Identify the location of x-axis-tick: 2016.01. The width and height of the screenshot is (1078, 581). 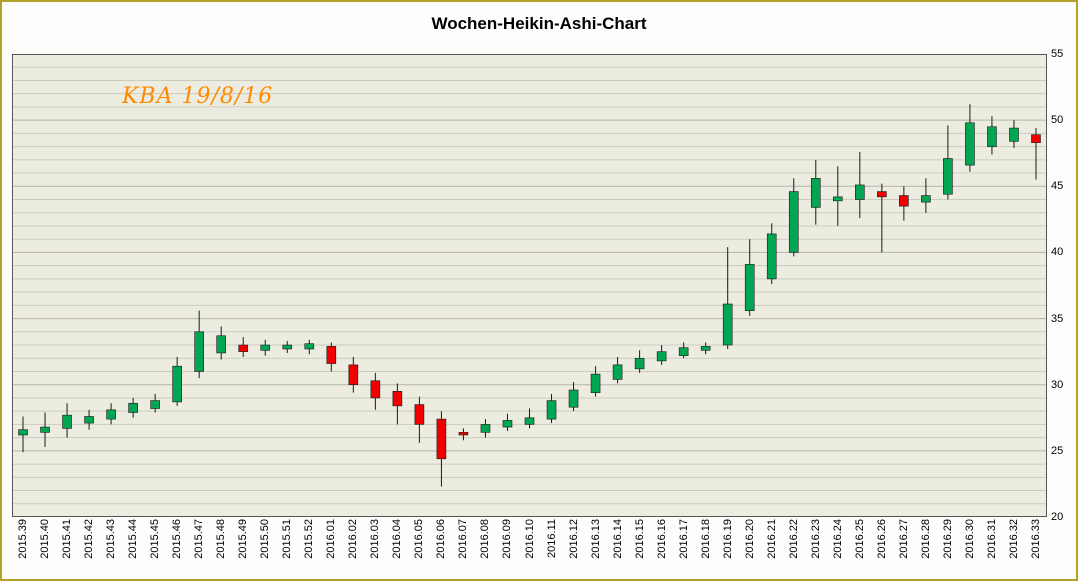
(331, 539).